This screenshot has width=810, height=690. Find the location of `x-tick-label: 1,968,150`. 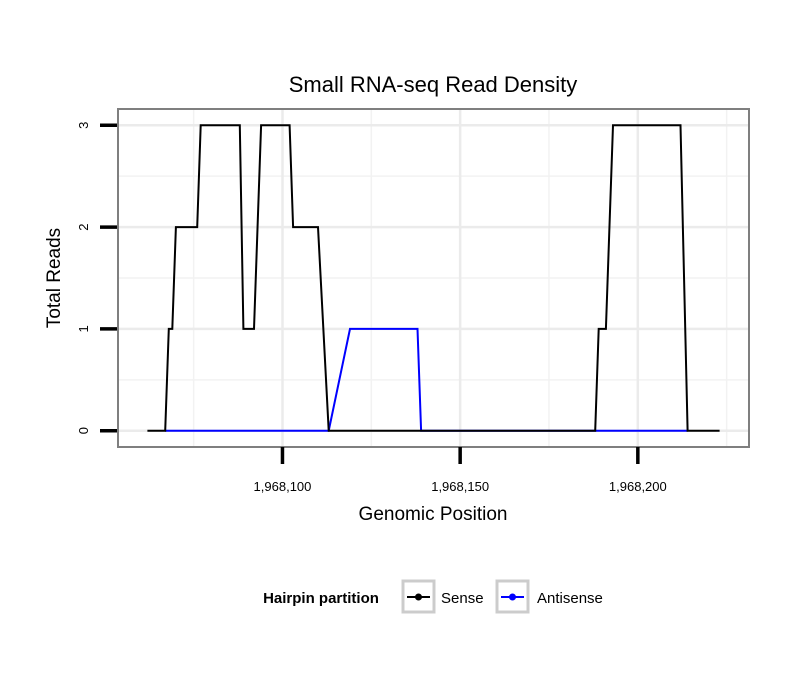

x-tick-label: 1,968,150 is located at coordinates (460, 486).